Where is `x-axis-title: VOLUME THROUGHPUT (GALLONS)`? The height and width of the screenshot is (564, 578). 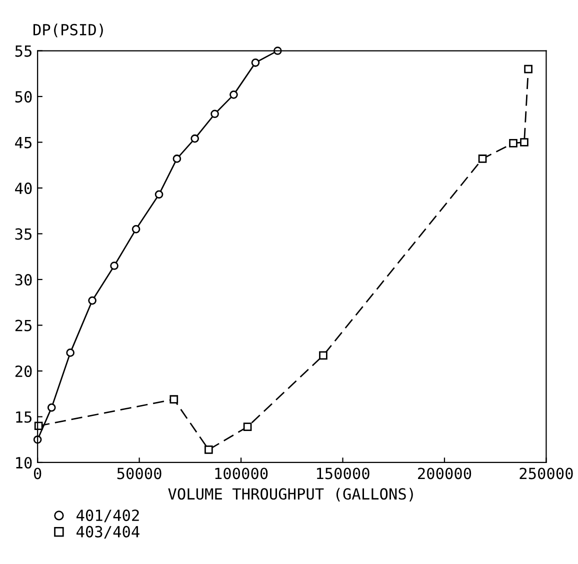 x-axis-title: VOLUME THROUGHPUT (GALLONS) is located at coordinates (290, 495).